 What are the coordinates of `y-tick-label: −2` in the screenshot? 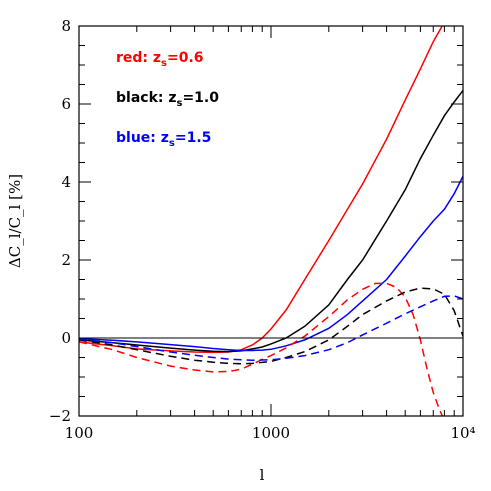 It's located at (60, 416).